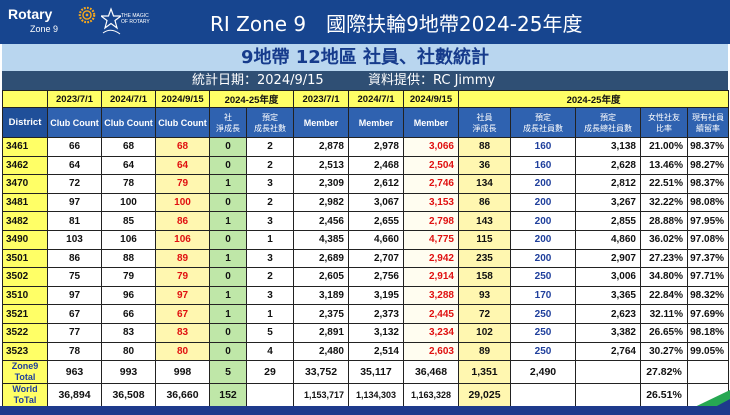 The width and height of the screenshot is (730, 415). Describe the element at coordinates (708, 122) in the screenshot. I see `header-retention: 現有社員 續留率` at that location.